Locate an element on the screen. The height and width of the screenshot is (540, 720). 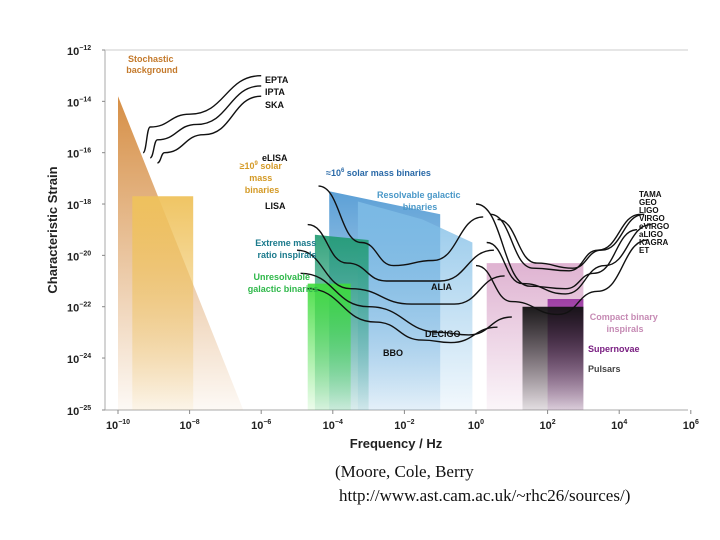
curve-tama is located at coordinates (556, 246).